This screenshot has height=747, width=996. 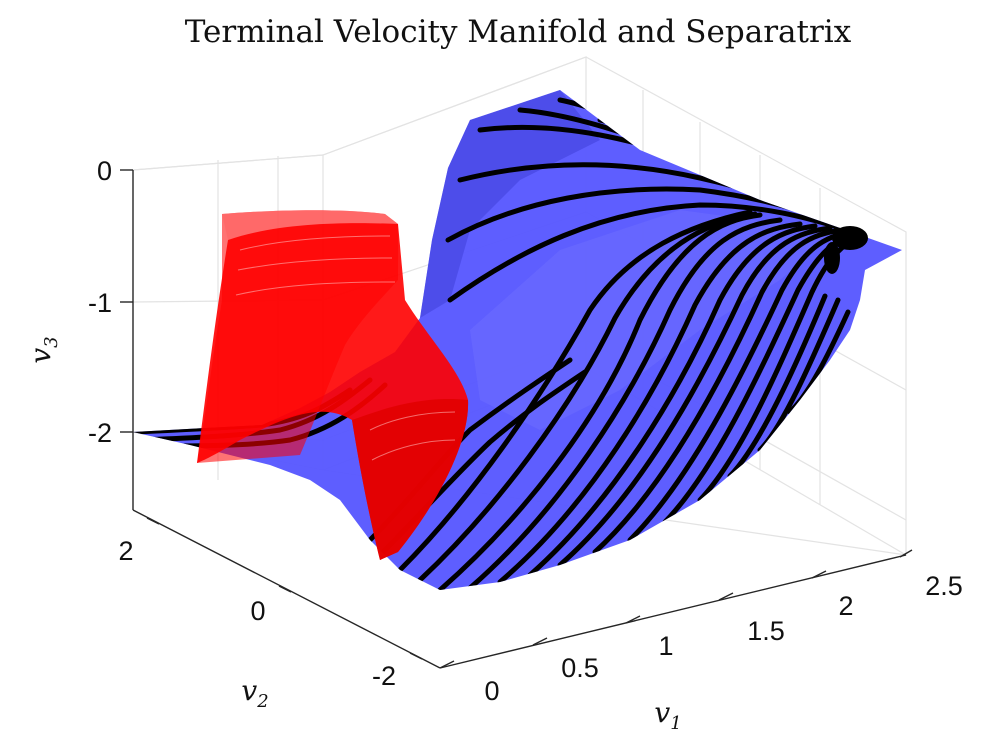 What do you see at coordinates (850, 238) in the screenshot?
I see `attractor-knot` at bounding box center [850, 238].